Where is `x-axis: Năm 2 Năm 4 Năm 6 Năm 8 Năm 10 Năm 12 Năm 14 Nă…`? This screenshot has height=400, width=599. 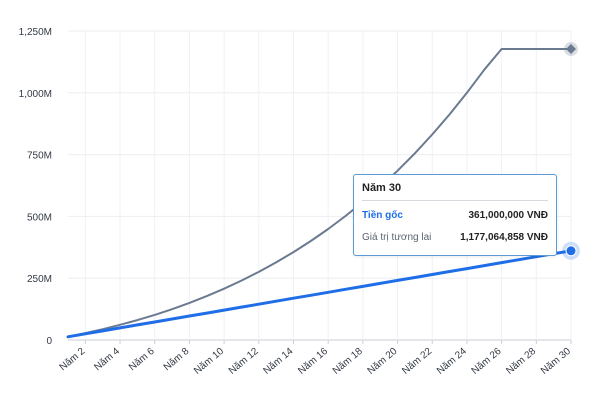 x-axis: Năm 2 Năm 4 Năm 6 Năm 8 Năm 10 Năm 12 Năm 14 Nă… is located at coordinates (315, 358).